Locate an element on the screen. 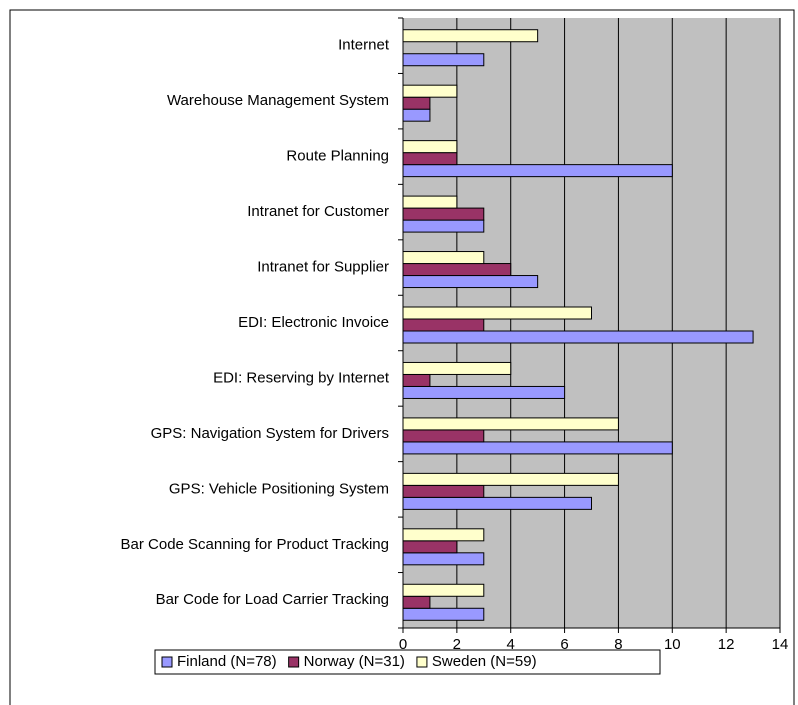 This screenshot has height=705, width=798. x-tick-label: 10 is located at coordinates (672, 644).